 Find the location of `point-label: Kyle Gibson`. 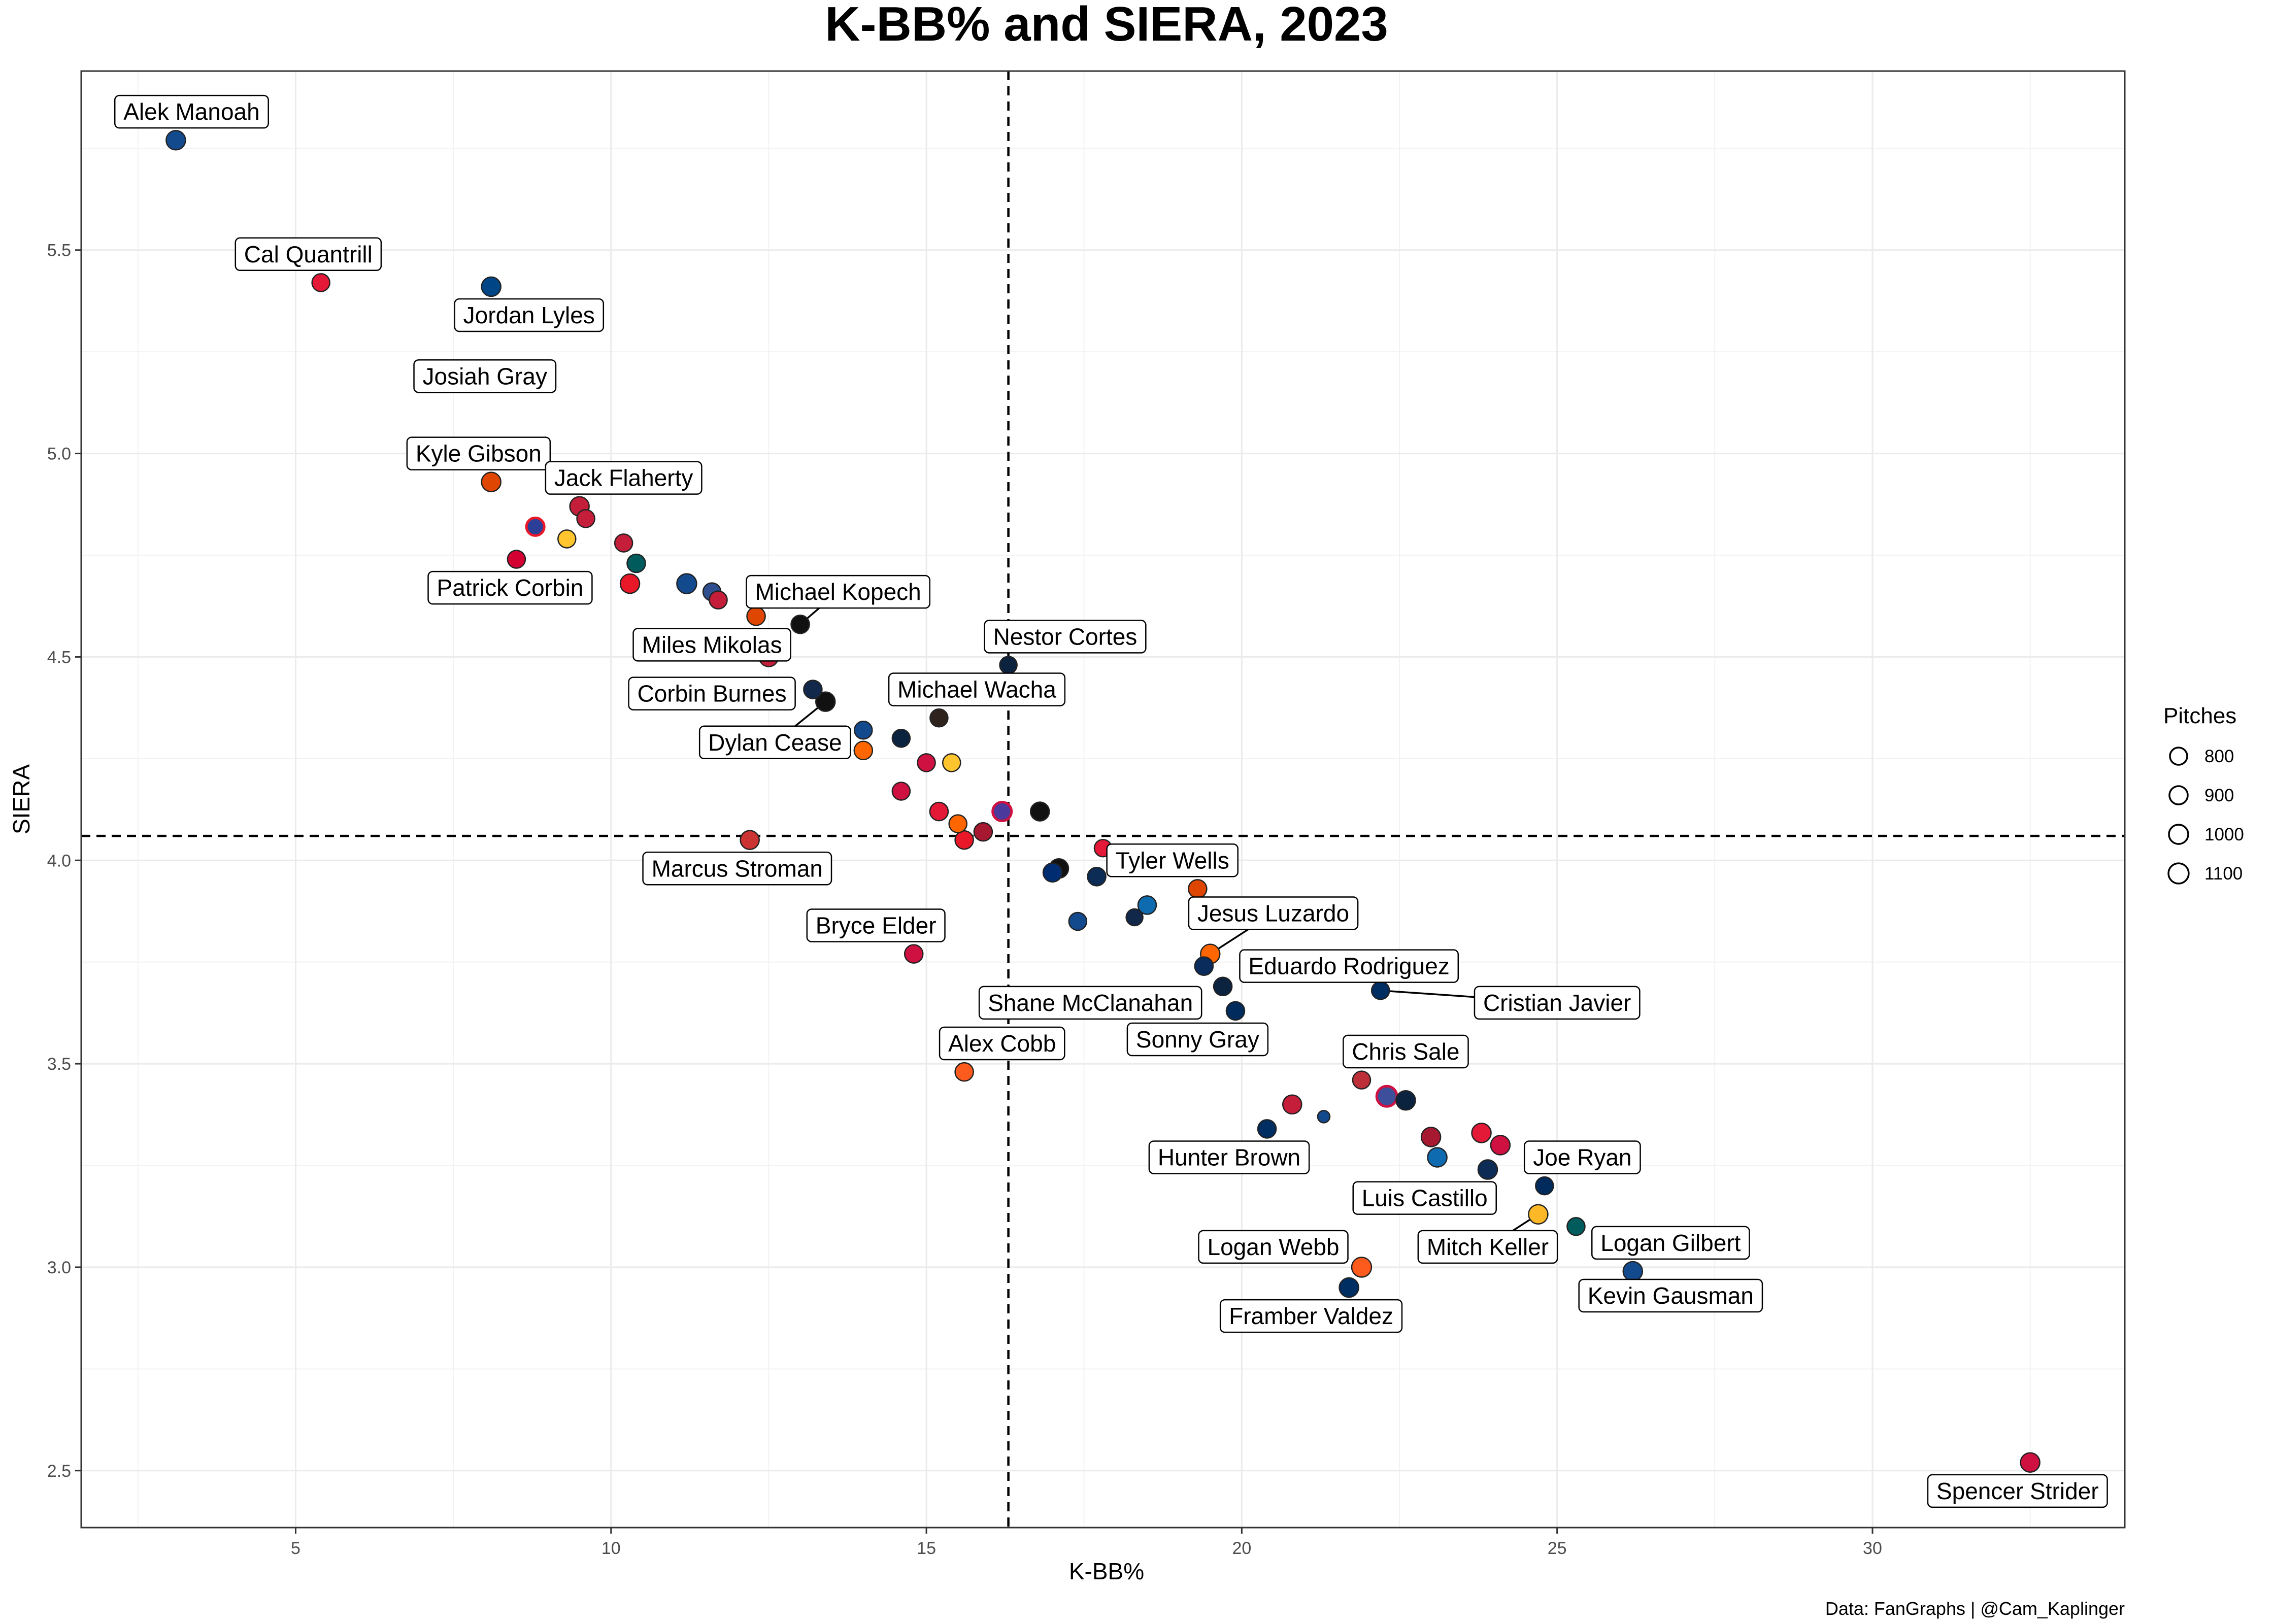

point-label: Kyle Gibson is located at coordinates (479, 453).